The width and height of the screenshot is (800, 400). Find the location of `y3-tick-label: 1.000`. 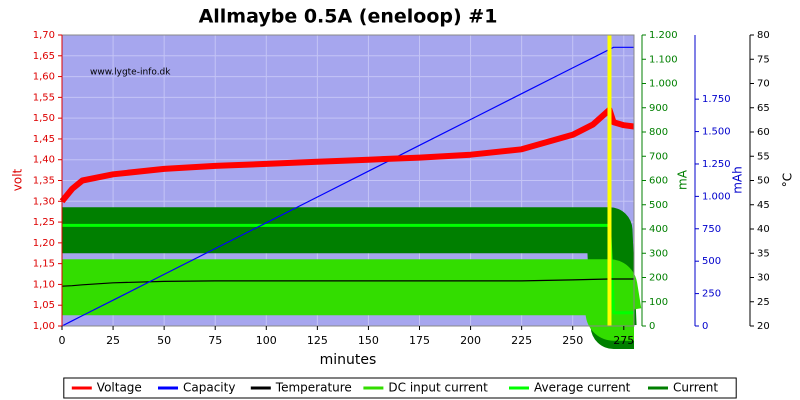

y3-tick-label: 1.000 is located at coordinates (716, 196).